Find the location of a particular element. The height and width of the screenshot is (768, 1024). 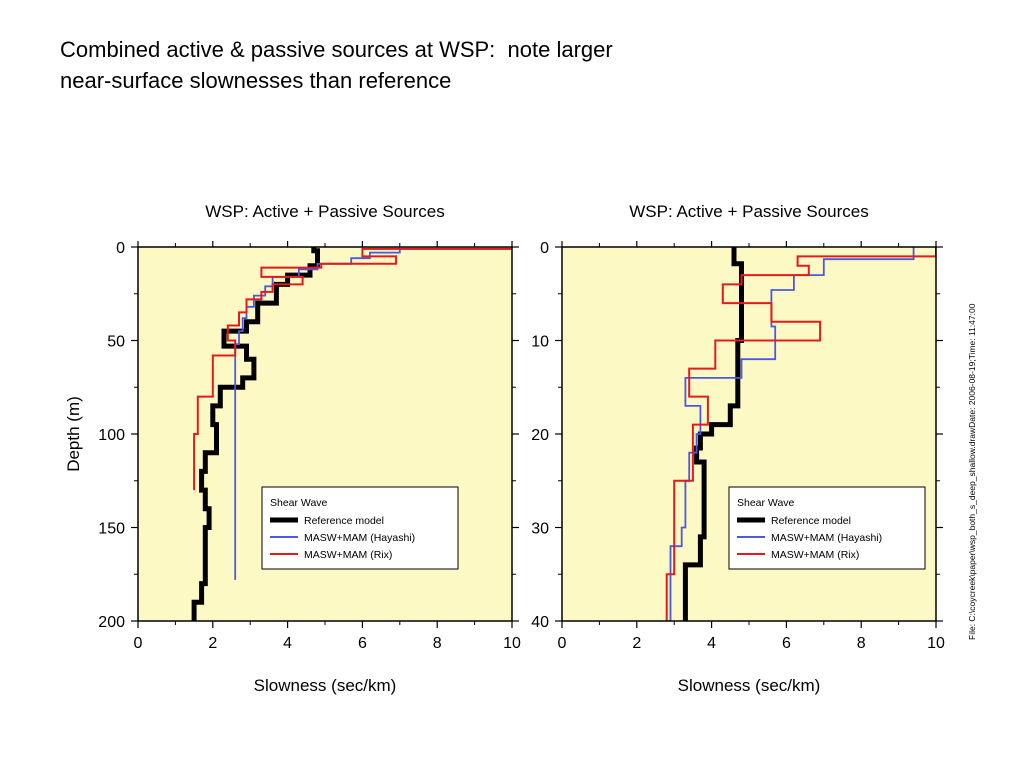

y-tick-label: 100 is located at coordinates (111, 435).